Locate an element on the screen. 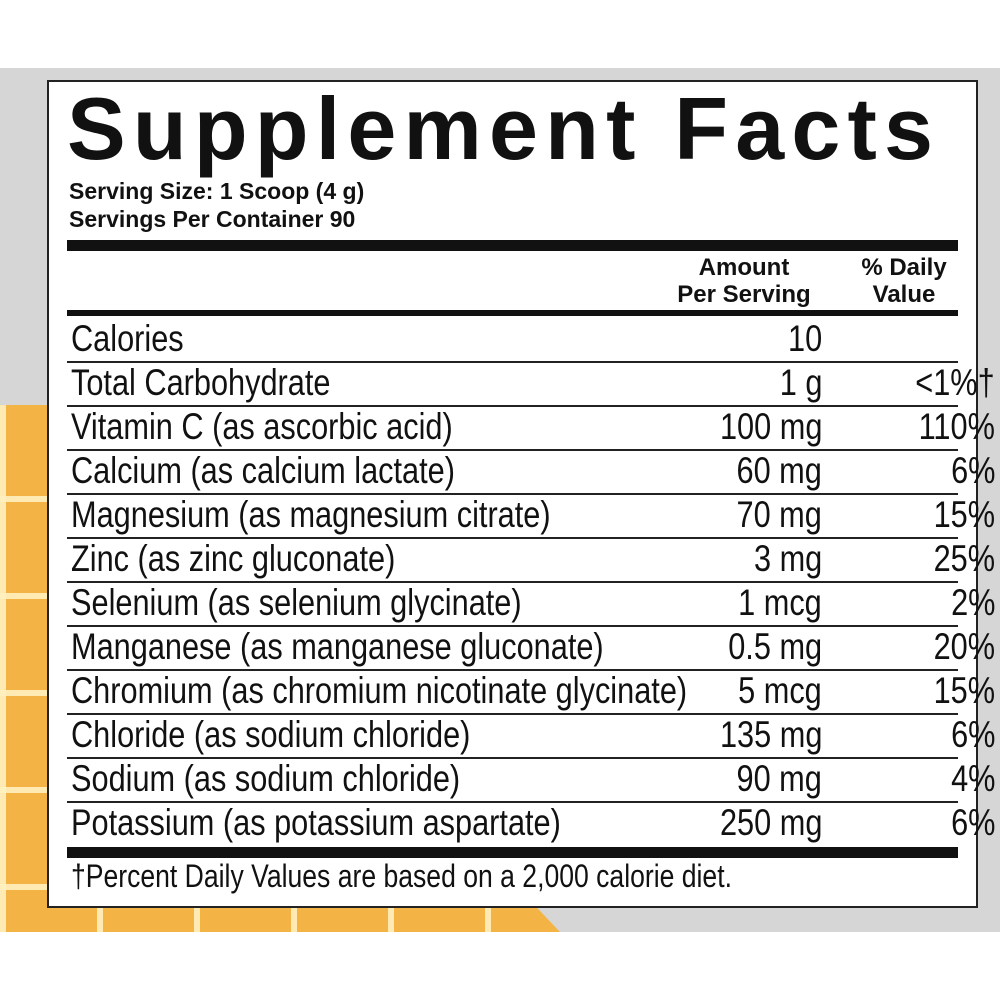 This screenshot has width=1000, height=1000. nutrient-daily-value: <1%† is located at coordinates (955, 382).